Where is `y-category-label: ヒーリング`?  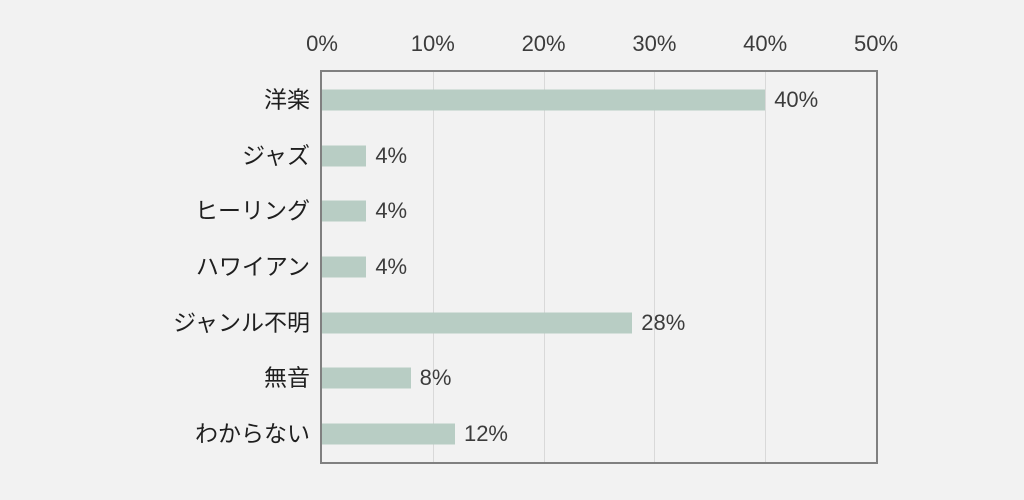 y-category-label: ヒーリング is located at coordinates (252, 210).